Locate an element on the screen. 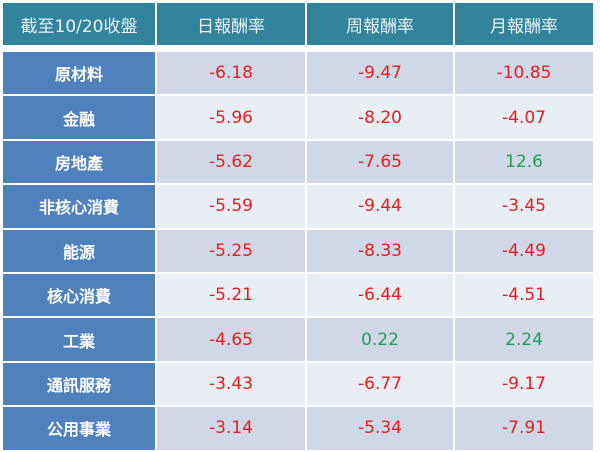  header-weekly-return: 周報酬率 is located at coordinates (380, 24).